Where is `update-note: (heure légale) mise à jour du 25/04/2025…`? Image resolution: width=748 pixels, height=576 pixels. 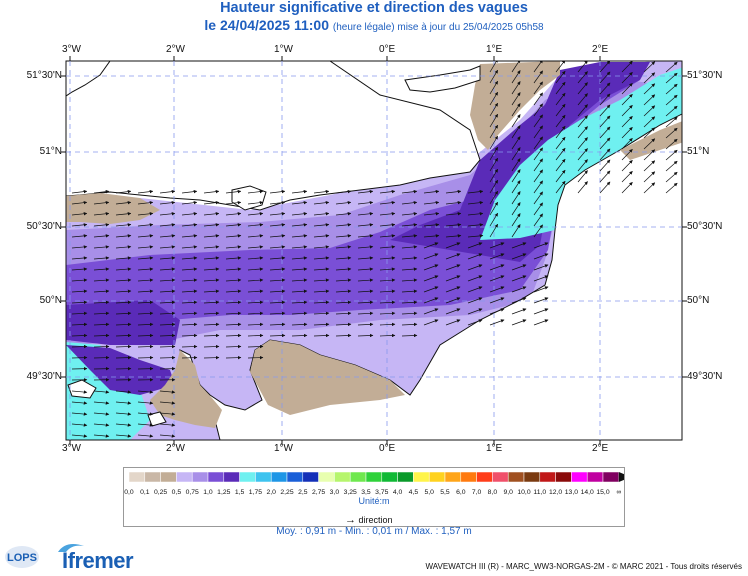 update-note: (heure légale) mise à jour du 25/04/2025… is located at coordinates (438, 27).